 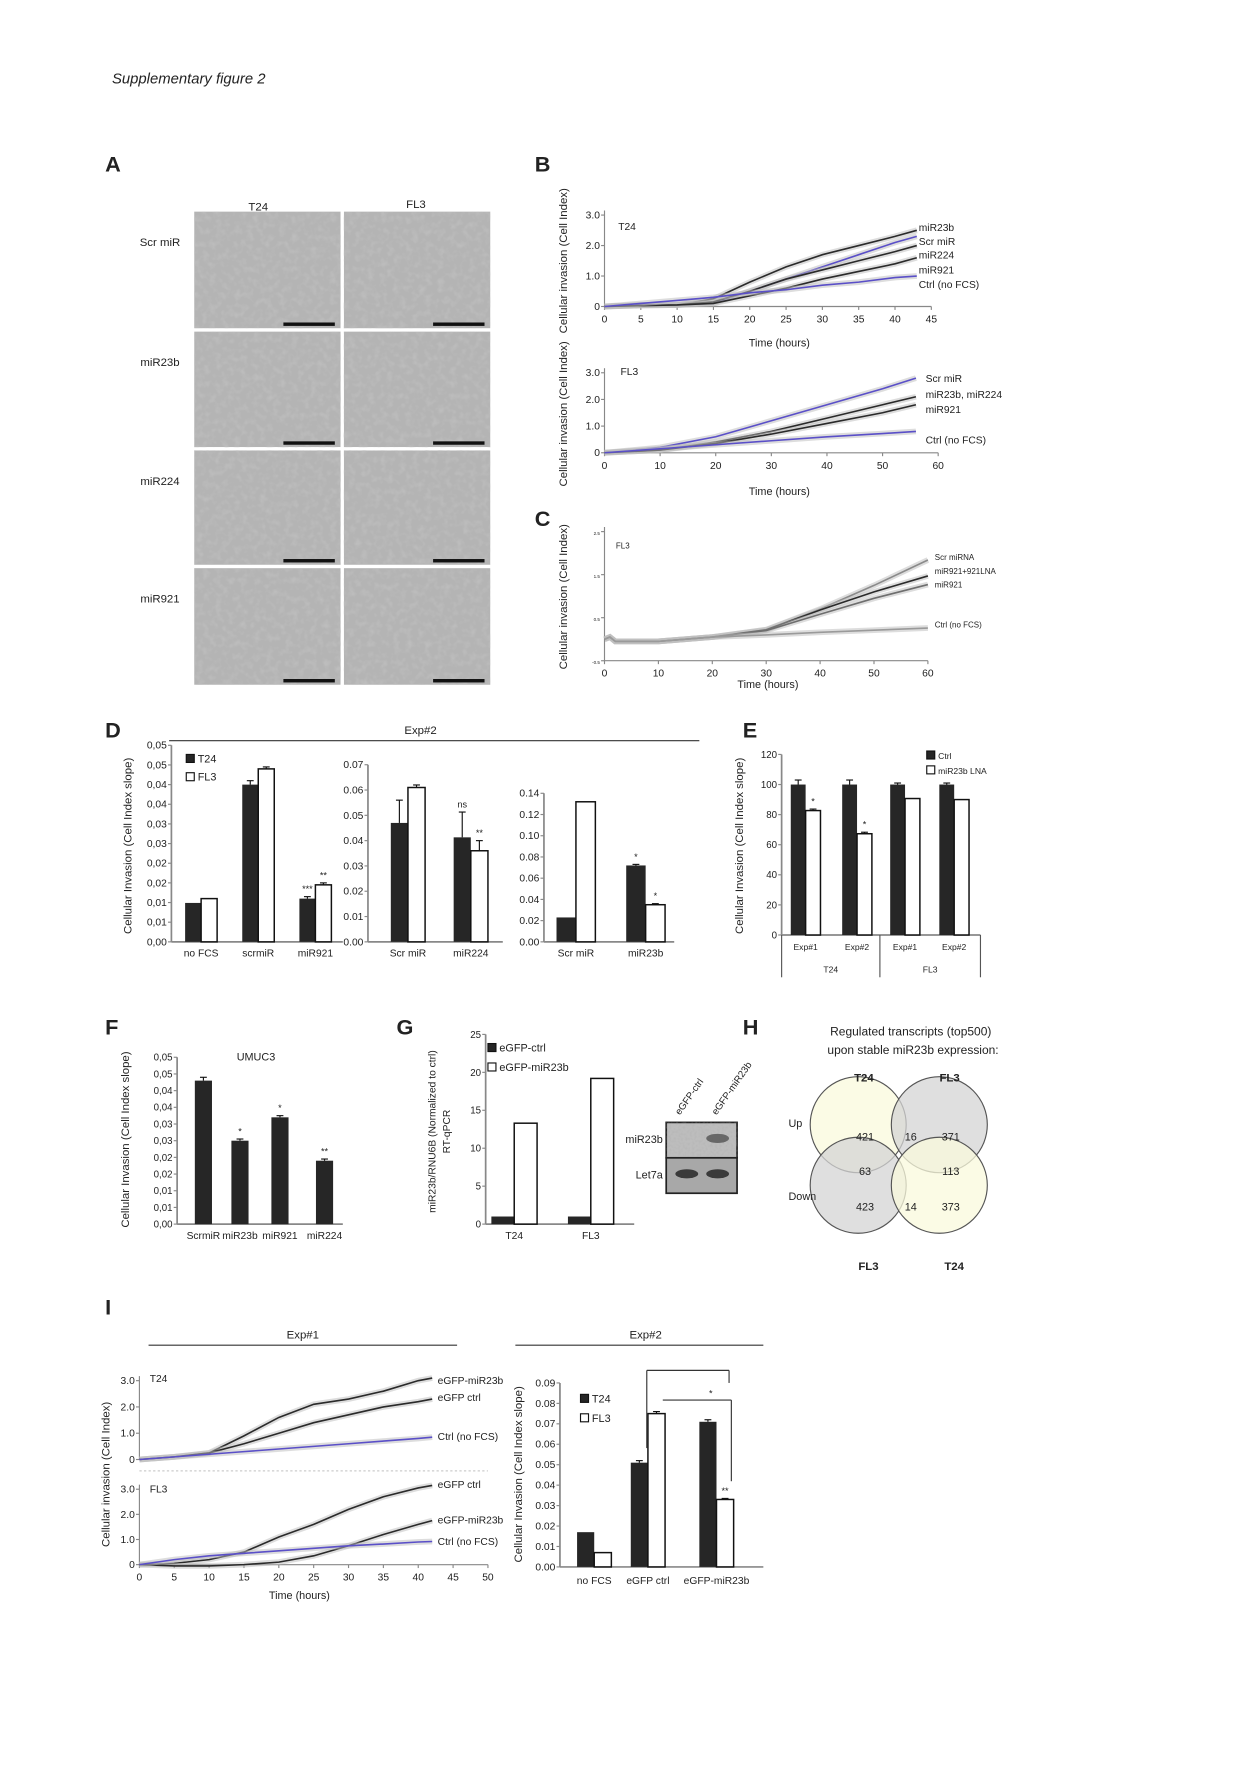 What do you see at coordinates (966, 571) in the screenshot?
I see `series-label: miR921+921LNA` at bounding box center [966, 571].